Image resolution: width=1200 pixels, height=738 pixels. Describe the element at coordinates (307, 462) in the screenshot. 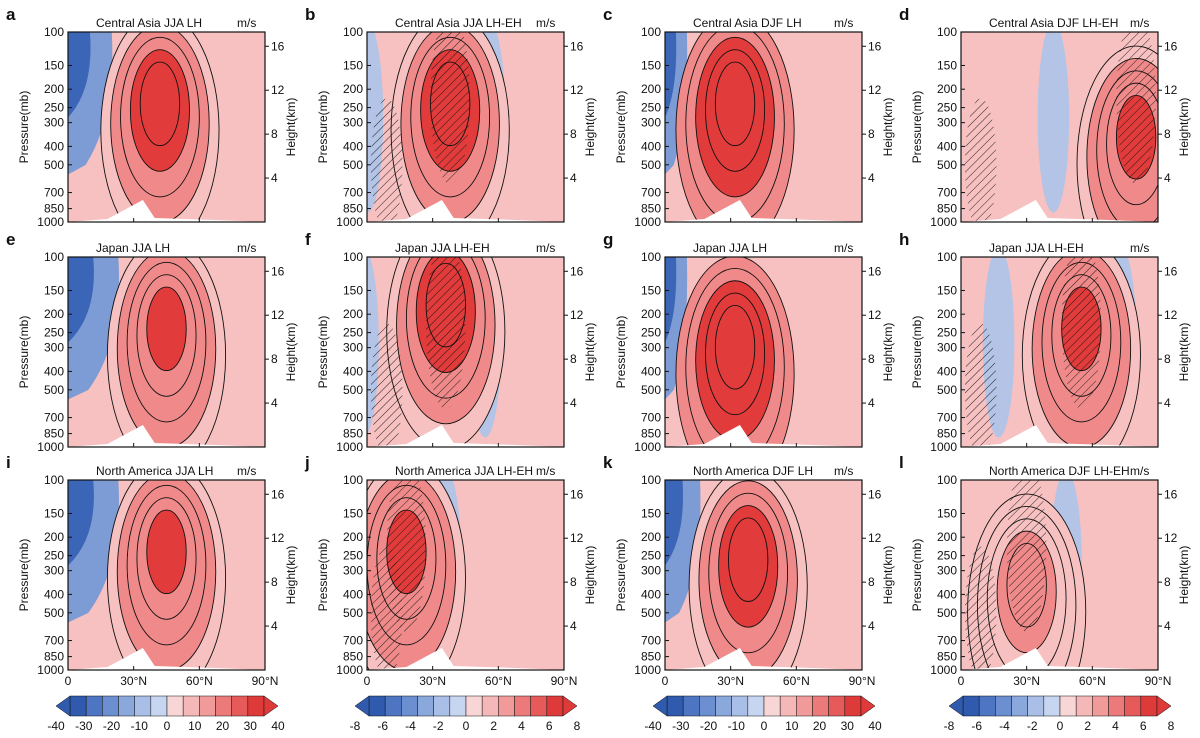

I see `panel-letter: j` at that location.